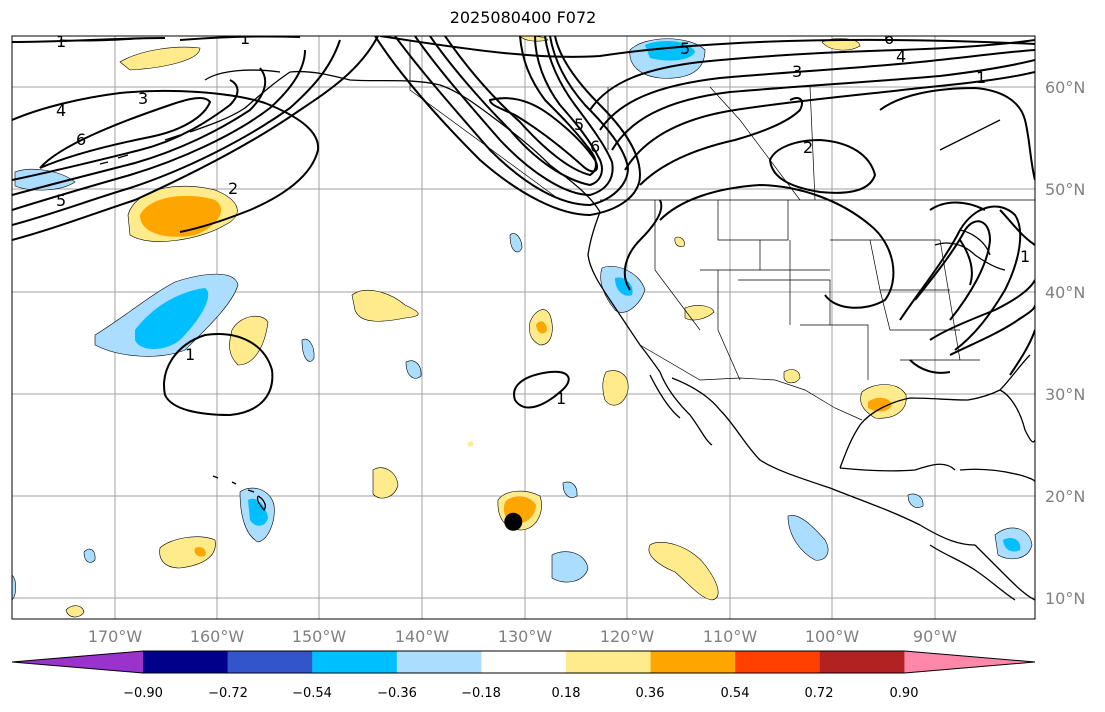 This screenshot has width=1105, height=712. Describe the element at coordinates (1065, 598) in the screenshot. I see `lat-tick-label: 10°N` at that location.